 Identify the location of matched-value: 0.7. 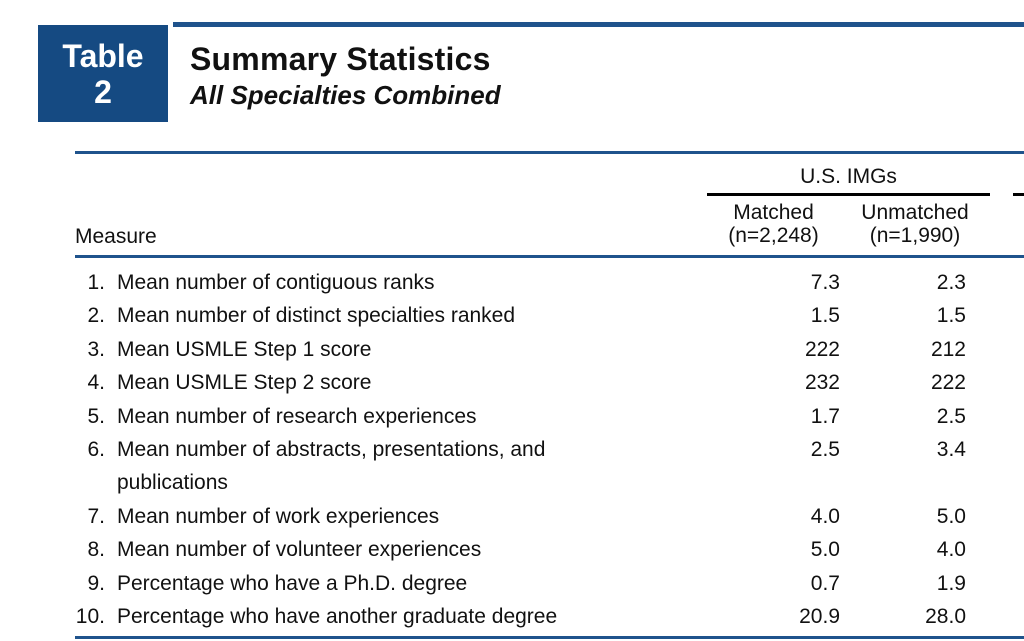
(825, 583).